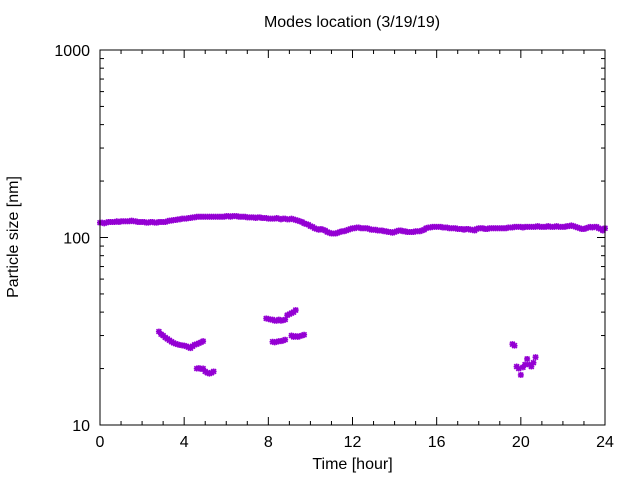 The height and width of the screenshot is (480, 640). What do you see at coordinates (352, 22) in the screenshot?
I see `chart-title: Modes location (3/19/19)` at bounding box center [352, 22].